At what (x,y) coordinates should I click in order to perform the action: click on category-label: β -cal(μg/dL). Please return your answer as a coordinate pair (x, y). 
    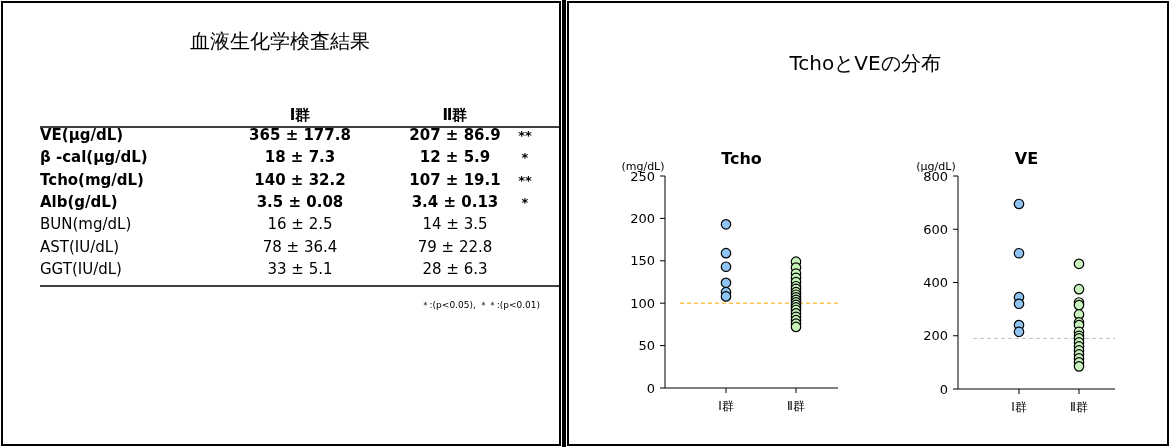
    Looking at the image, I should click on (94, 157).